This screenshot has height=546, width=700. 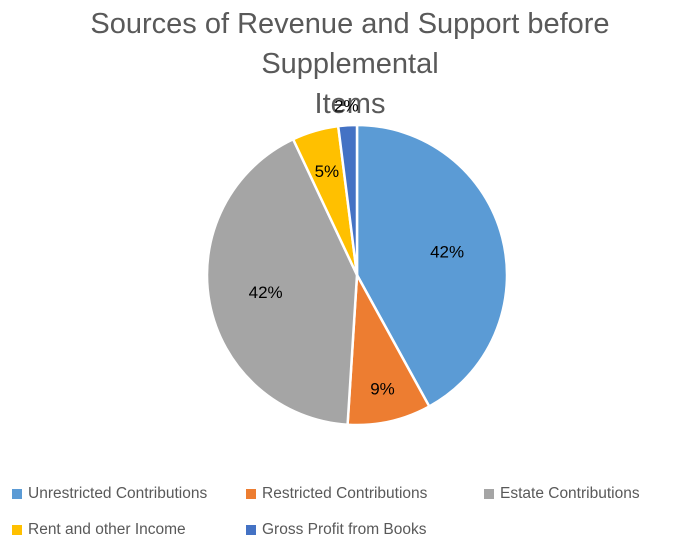 I want to click on data-label-unrestricted-contributions: 42%, so click(x=447, y=251).